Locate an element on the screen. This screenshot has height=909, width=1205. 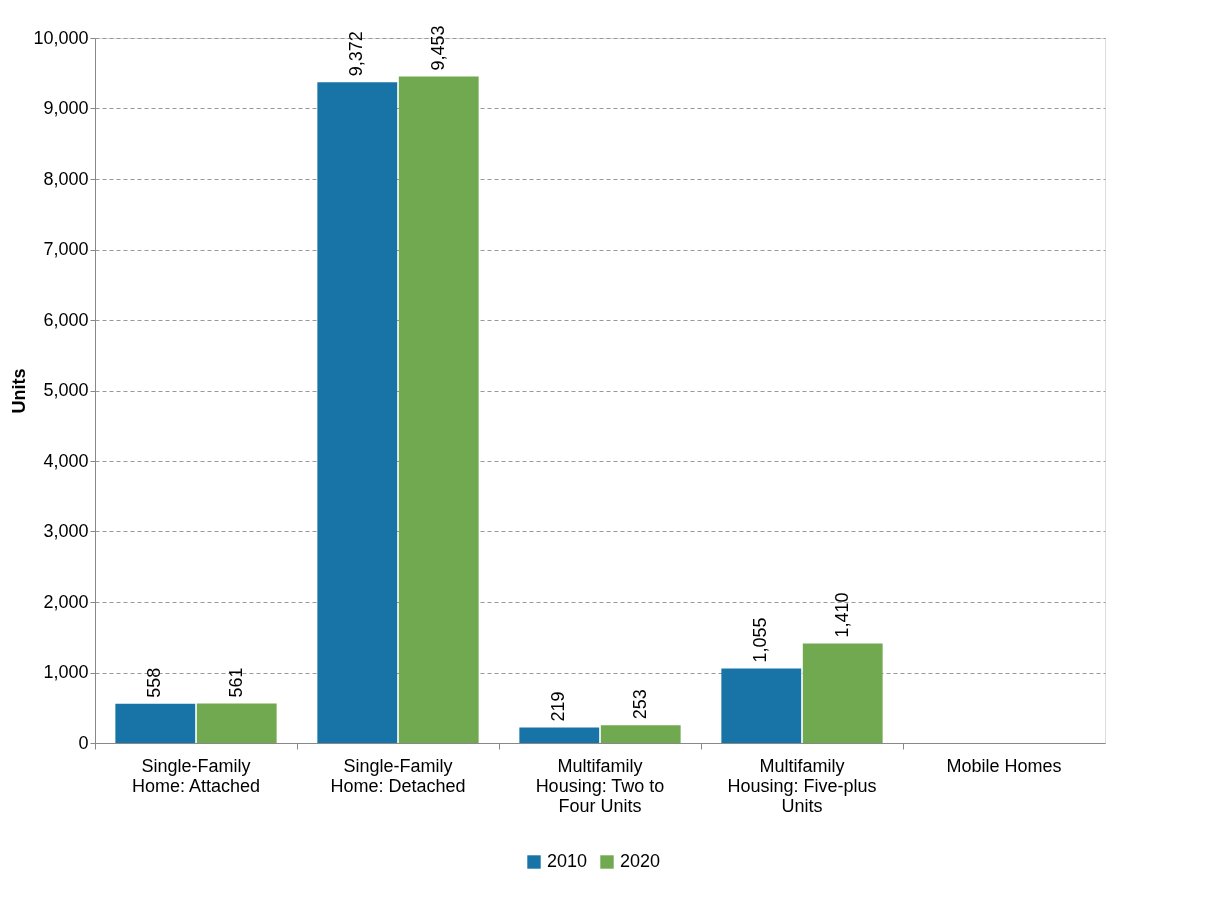
data-label: 1,410 is located at coordinates (841, 615).